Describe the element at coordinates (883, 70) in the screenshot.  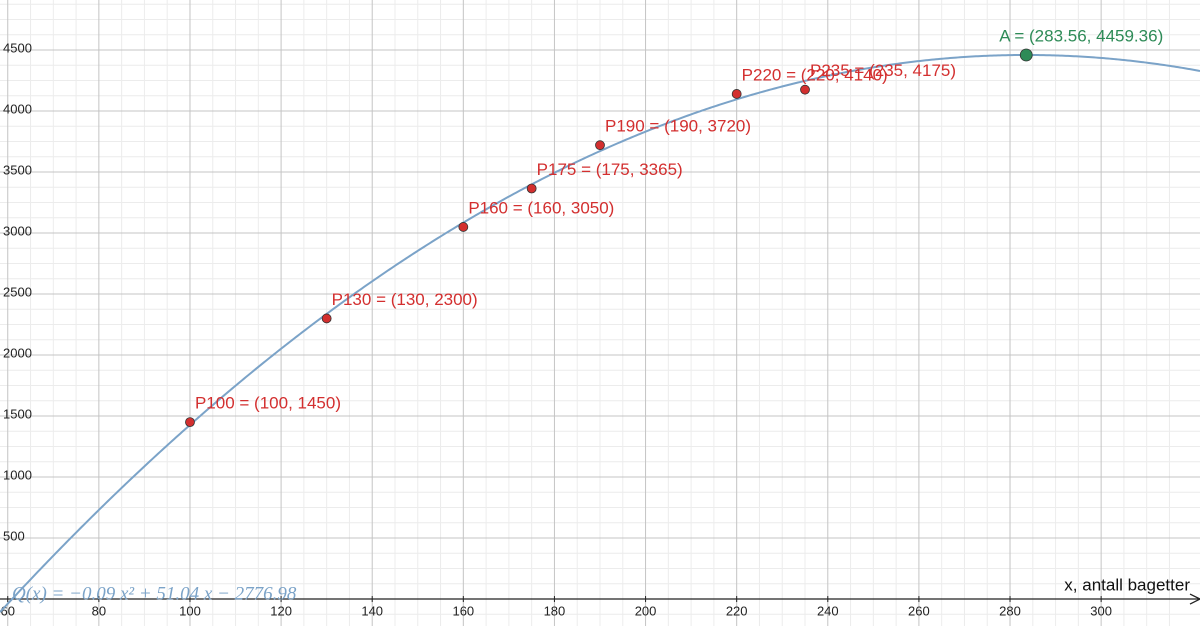
I see `point-label: P235 = (235, 4175)` at that location.